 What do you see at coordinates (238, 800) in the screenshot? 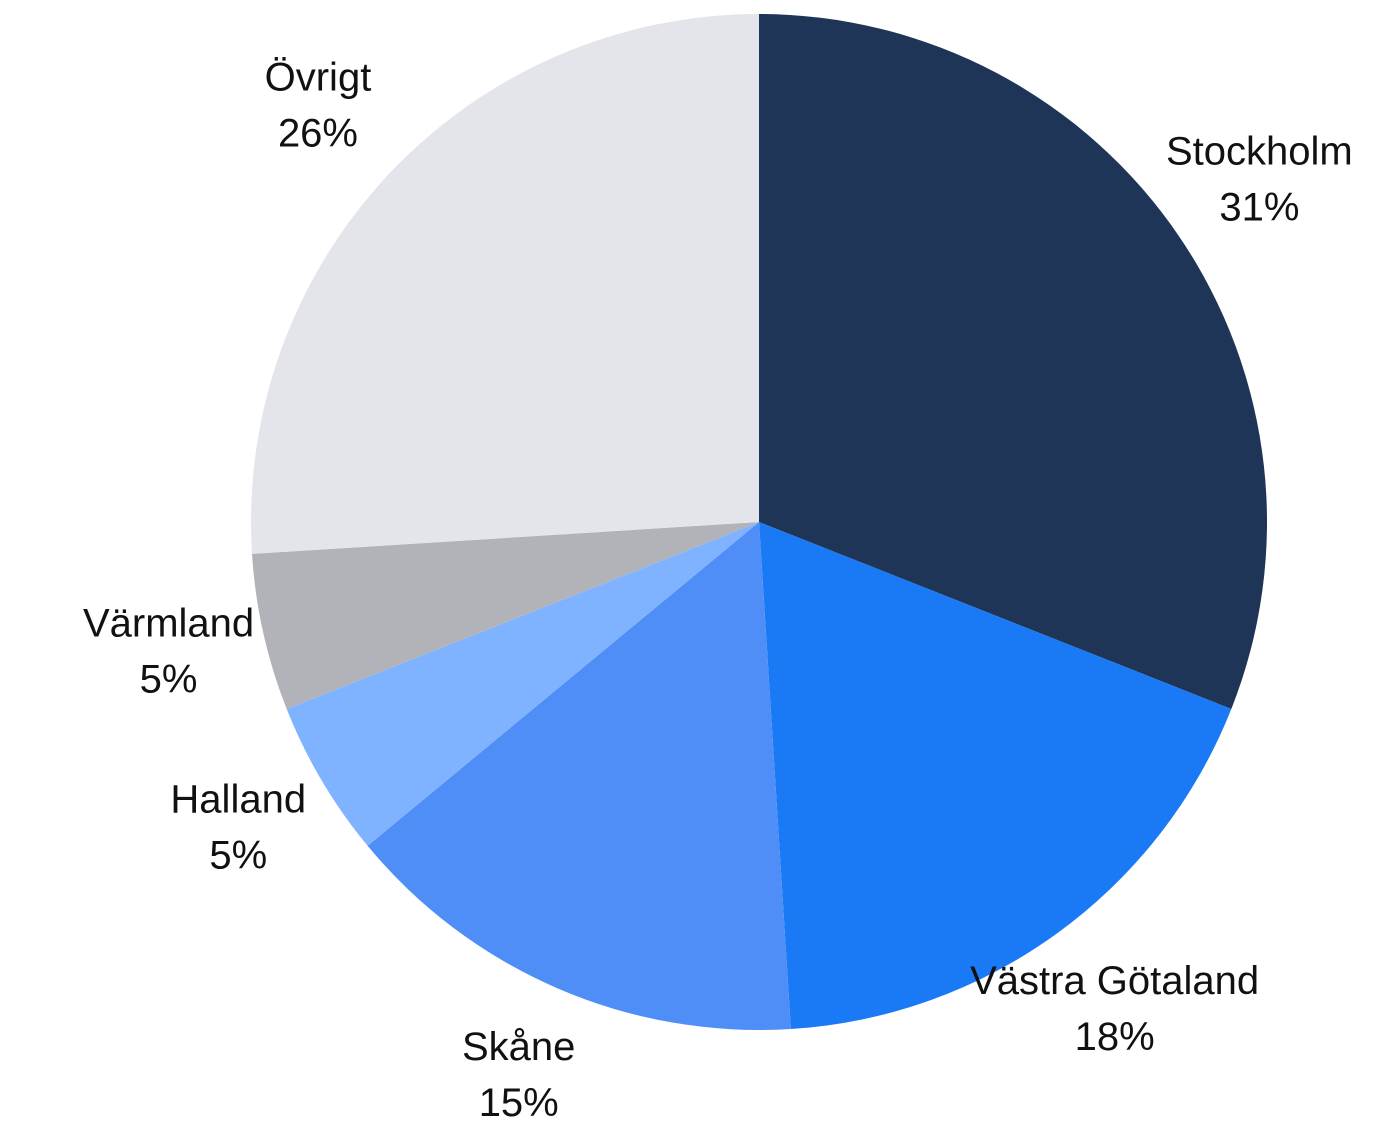
I see `slice-label: Halland` at bounding box center [238, 800].